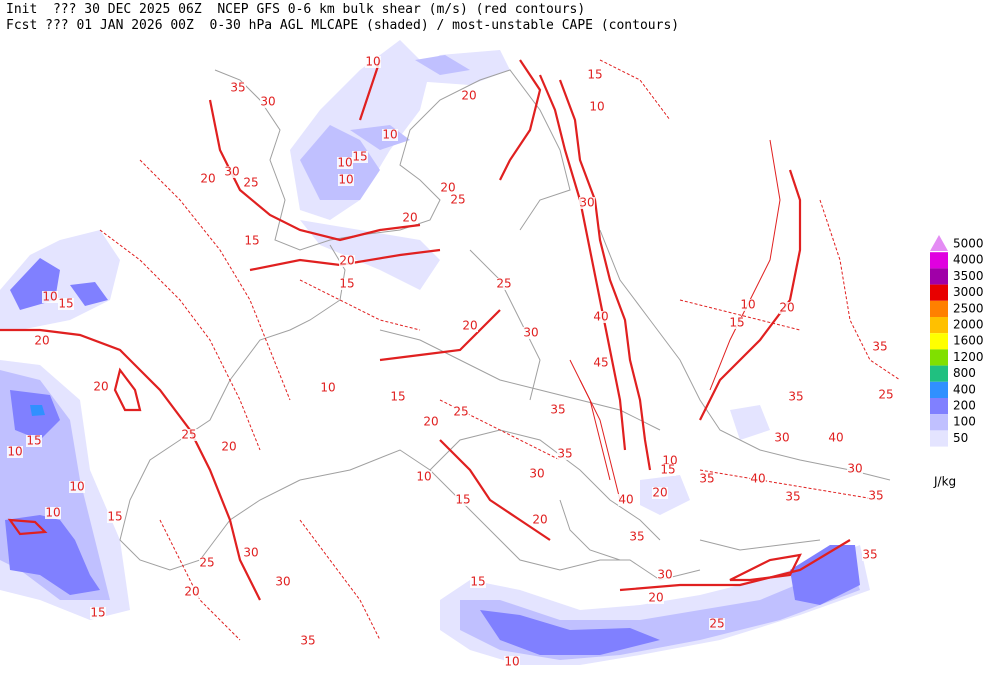 This screenshot has width=1000, height=680. I want to click on legend-label: 800, so click(964, 373).